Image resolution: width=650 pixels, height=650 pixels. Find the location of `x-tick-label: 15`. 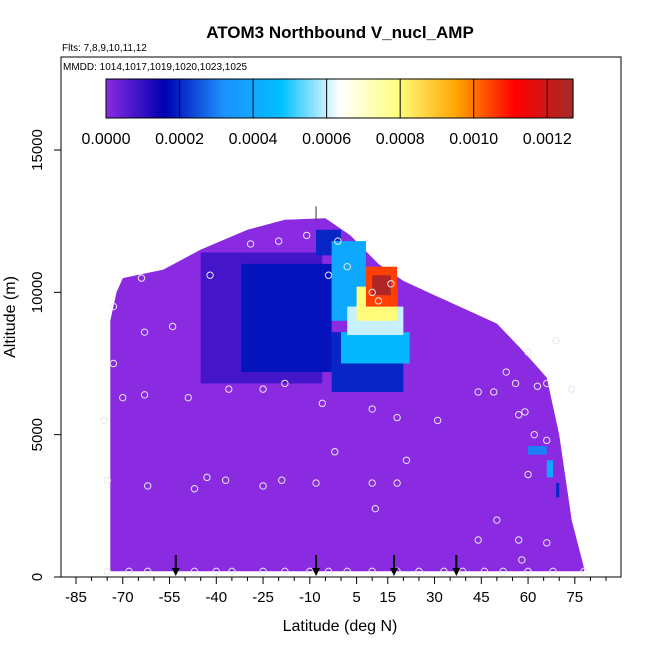

x-tick-label: 15 is located at coordinates (387, 597).